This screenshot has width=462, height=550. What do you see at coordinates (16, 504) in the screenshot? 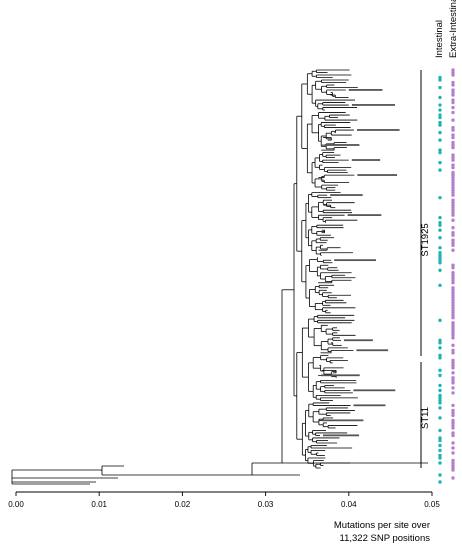
I see `x-axis-tick-label-0: 0.00` at bounding box center [16, 504].